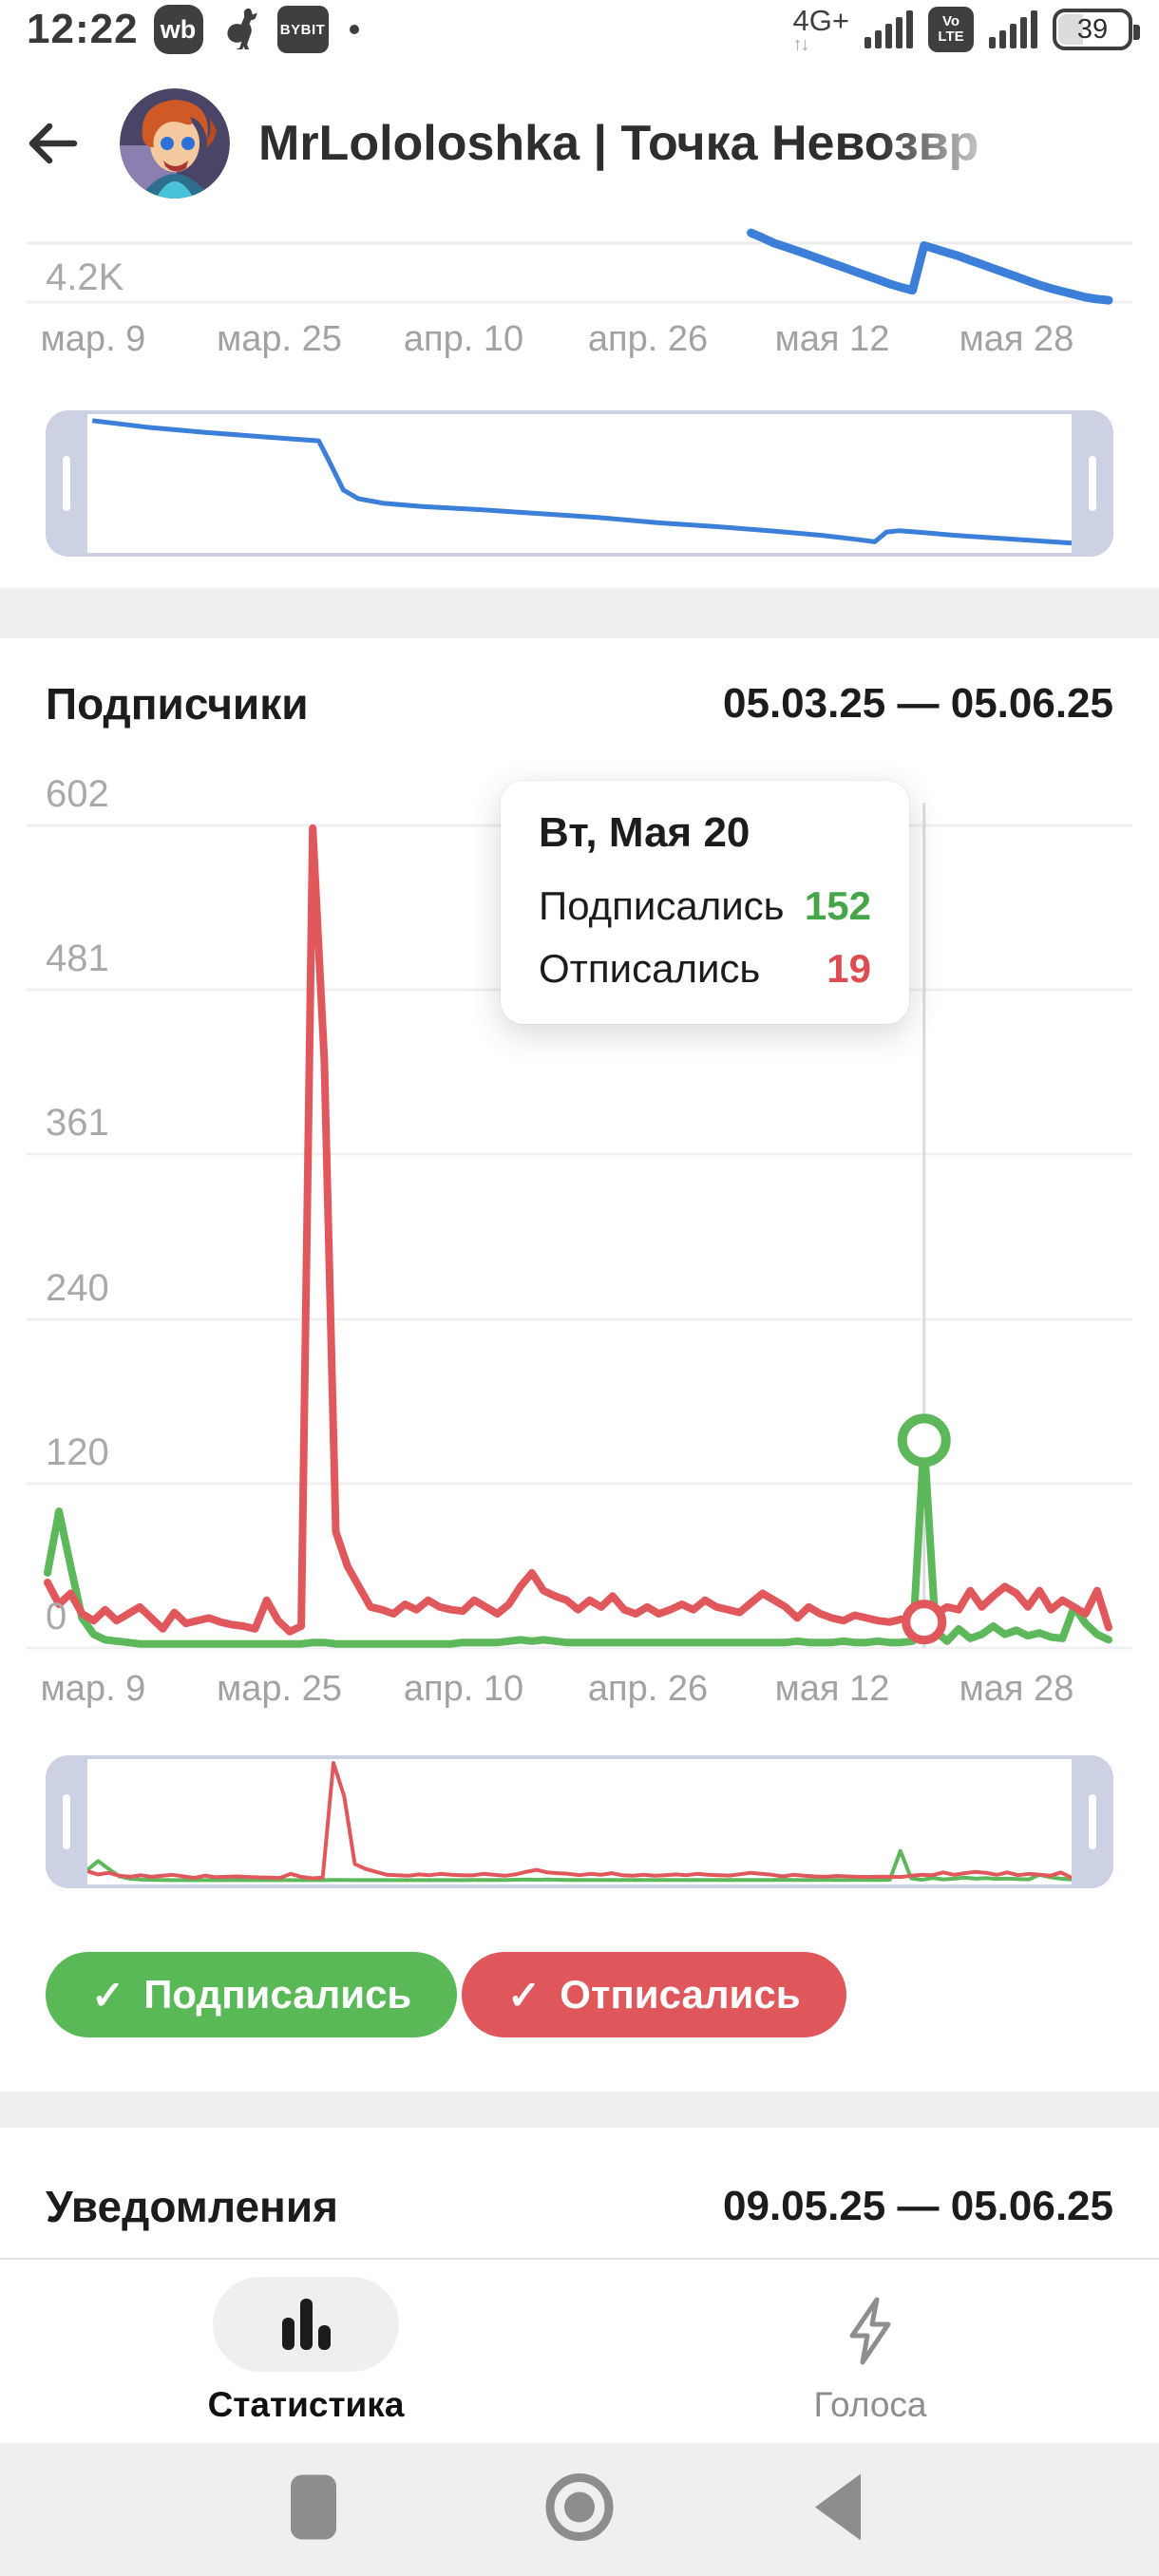  I want to click on growth-chart-plot, so click(579, 408).